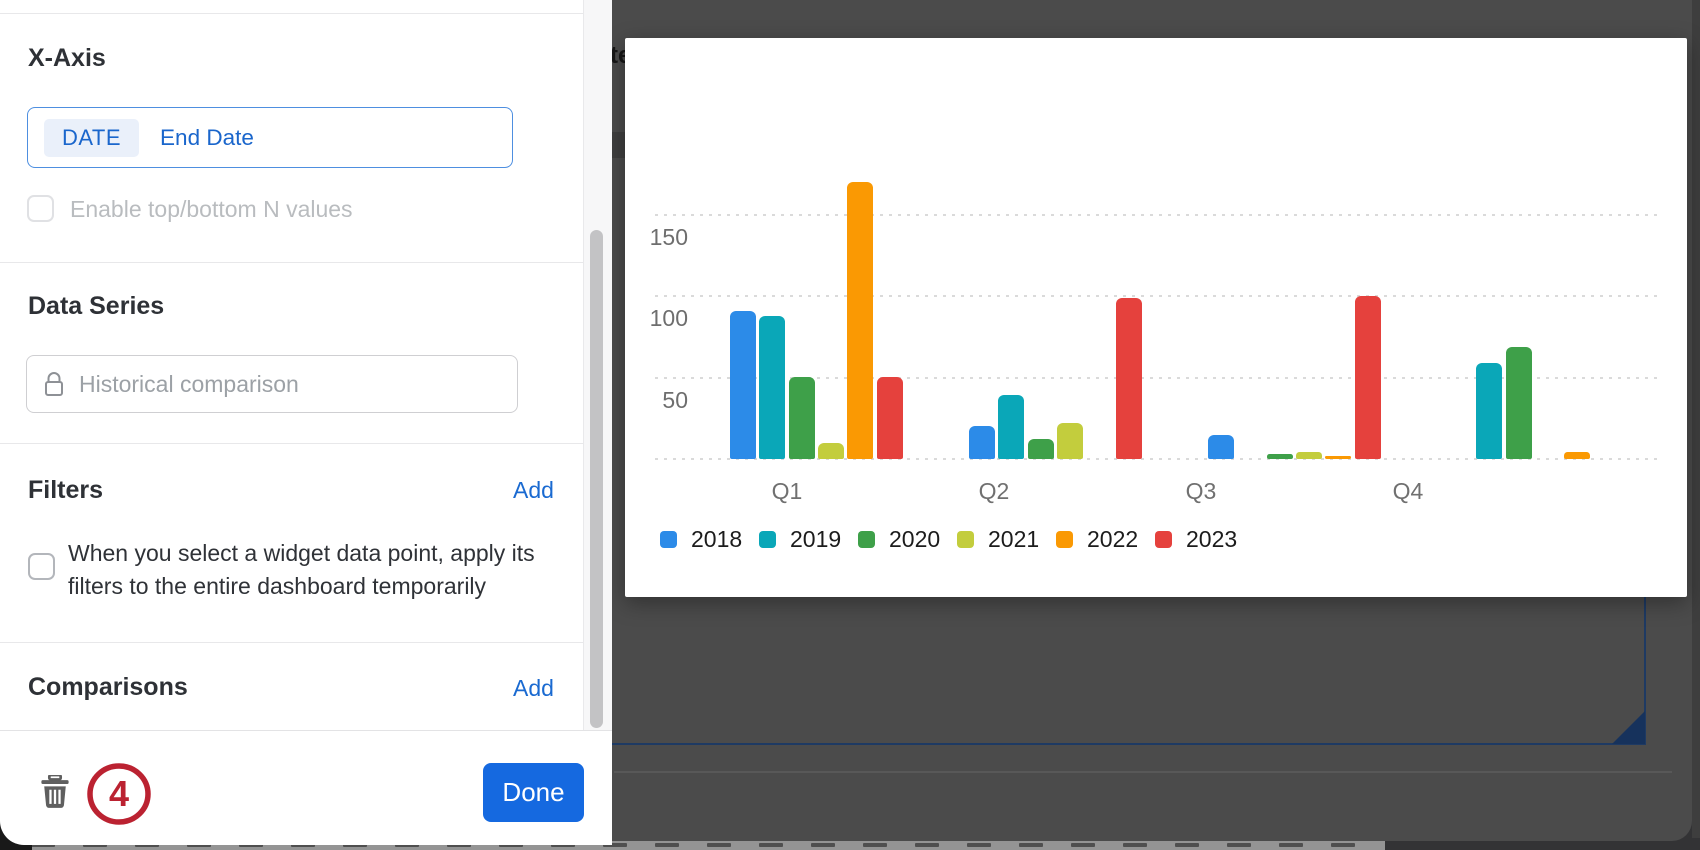 The height and width of the screenshot is (850, 1700). Describe the element at coordinates (1143, 772) in the screenshot. I see `background-widget-edge` at that location.